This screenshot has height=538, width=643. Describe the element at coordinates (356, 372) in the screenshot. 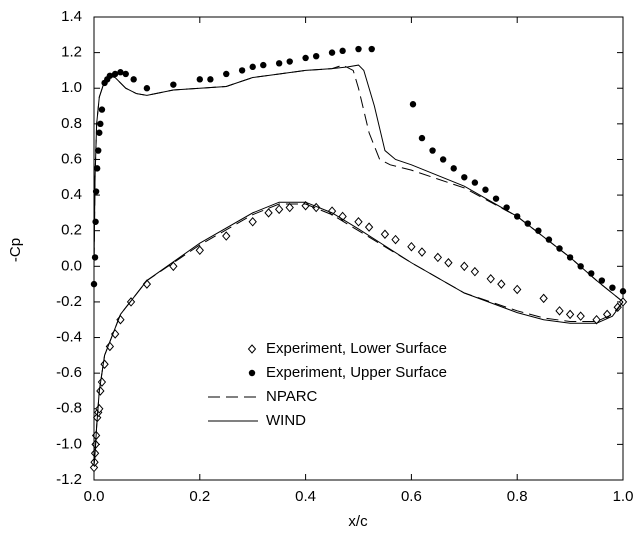

I see `legend-label: Experiment, Upper Surface` at that location.